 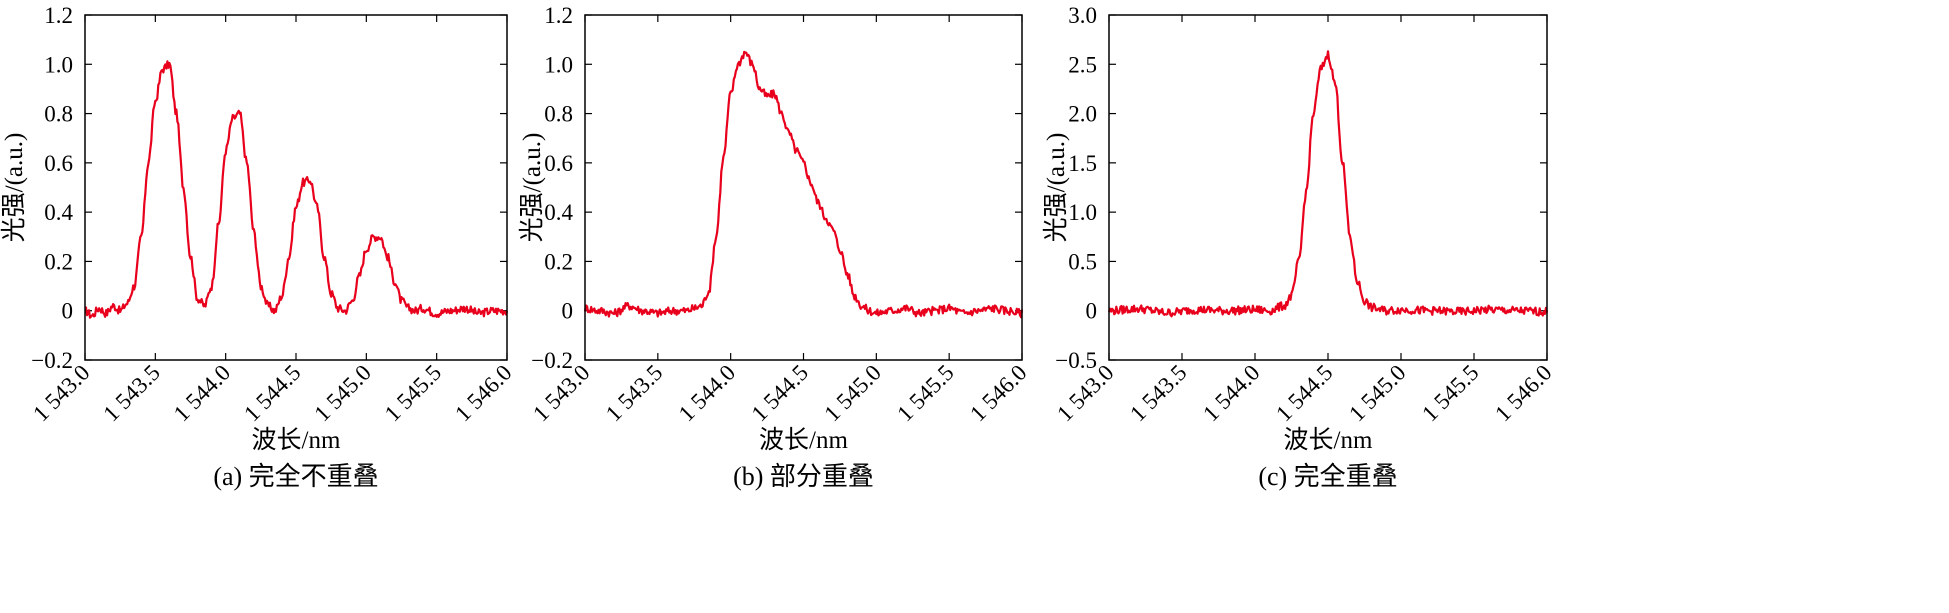 What do you see at coordinates (58, 15) in the screenshot?
I see `panel-a-ytick-label: 1.2` at bounding box center [58, 15].